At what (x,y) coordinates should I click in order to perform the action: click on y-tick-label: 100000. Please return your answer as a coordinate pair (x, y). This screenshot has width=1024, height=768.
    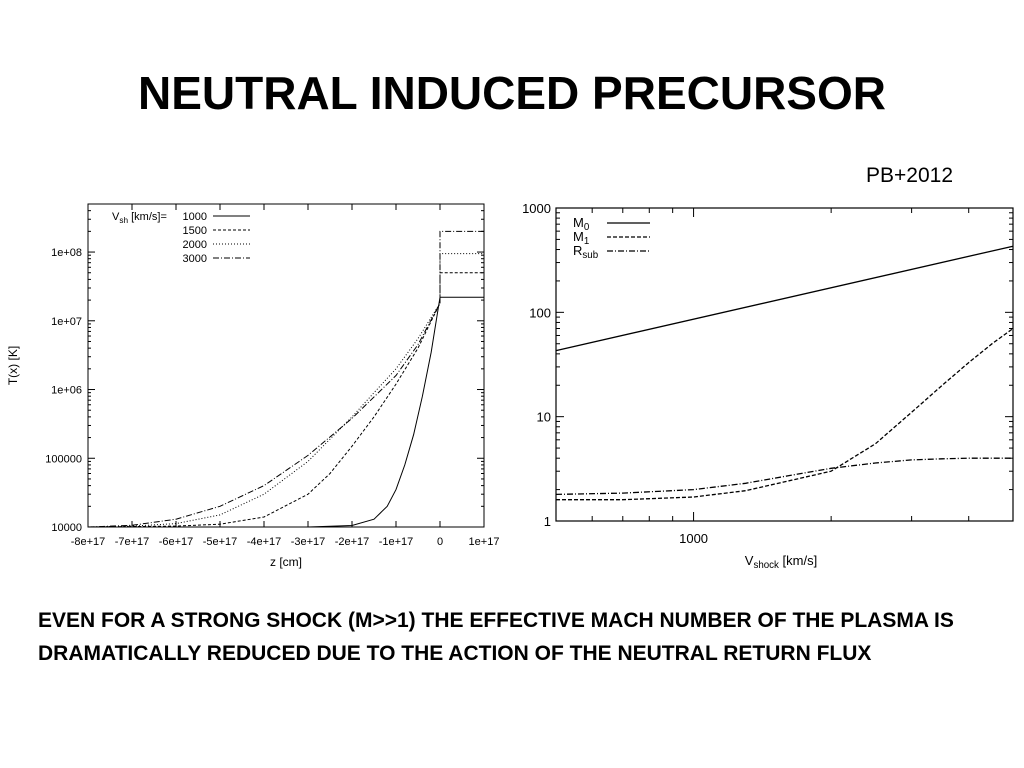
    Looking at the image, I should click on (63, 459).